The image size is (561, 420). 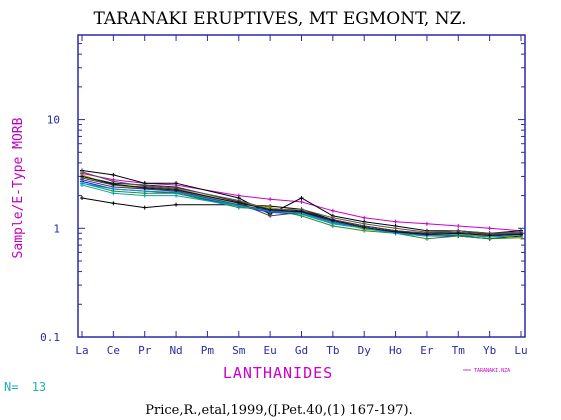 I want to click on x-axis-label: LANTHANIDES, so click(x=278, y=373).